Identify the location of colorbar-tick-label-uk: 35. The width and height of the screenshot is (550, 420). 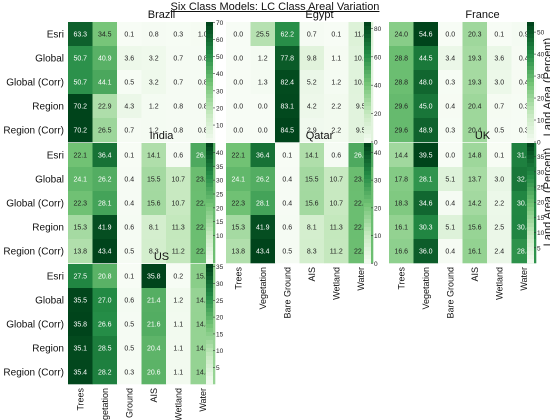
(541, 157).